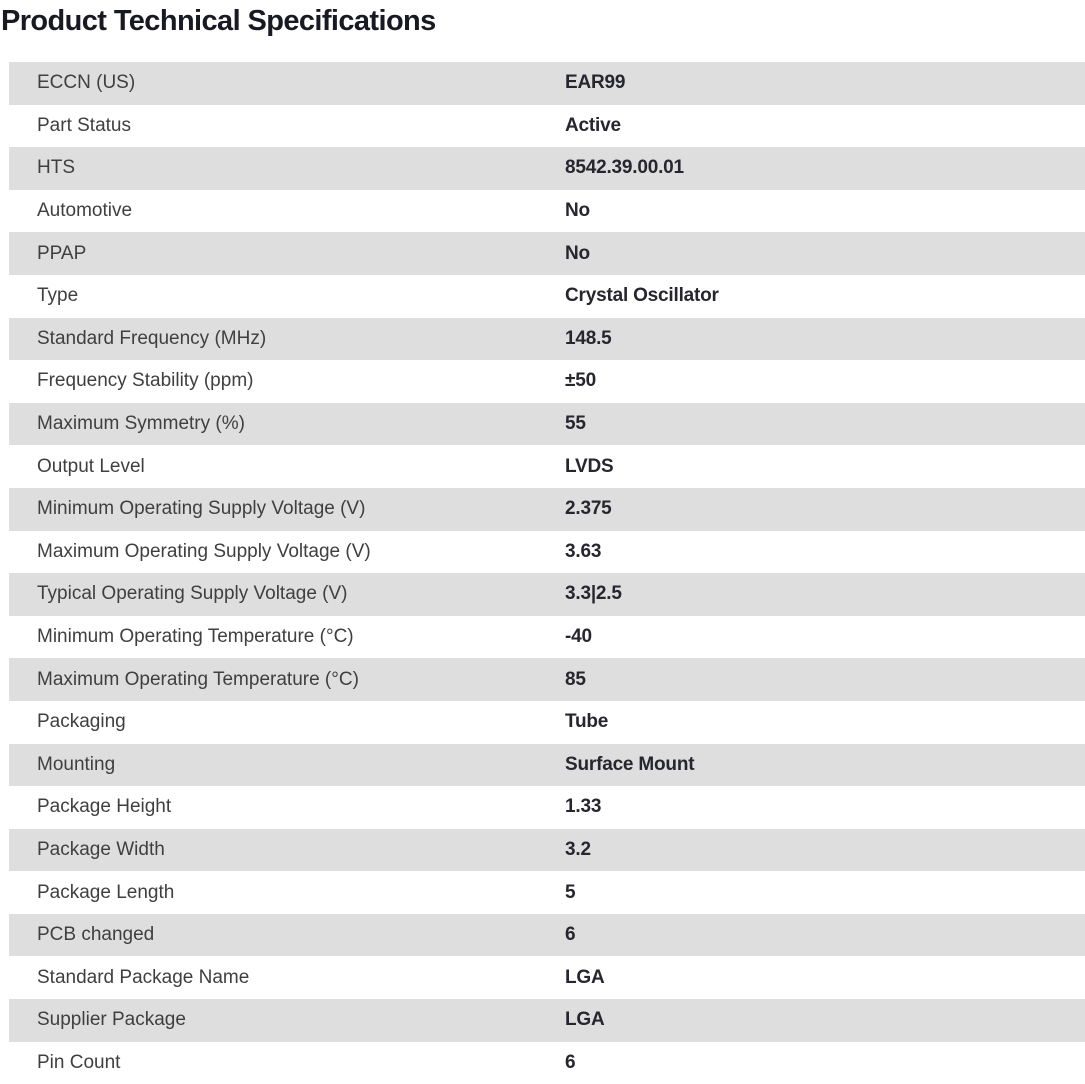 The height and width of the screenshot is (1084, 1085). What do you see at coordinates (111, 1020) in the screenshot?
I see `spec-label: Supplier Package` at bounding box center [111, 1020].